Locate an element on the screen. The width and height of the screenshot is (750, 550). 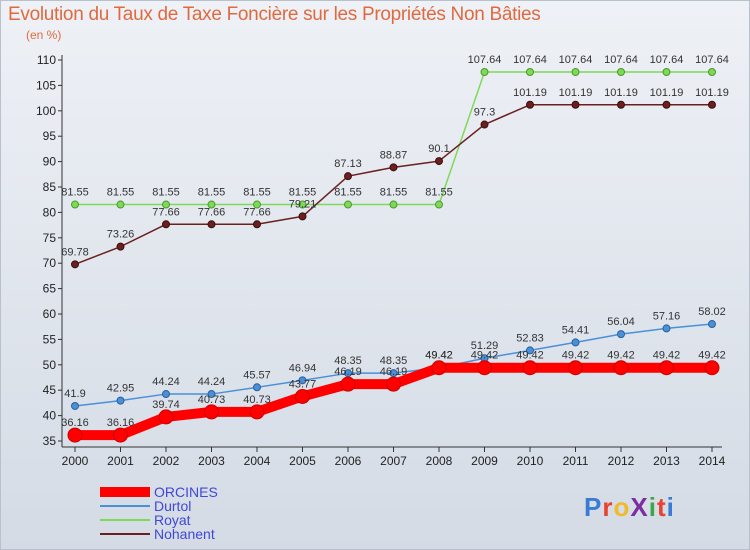
y-tick-label: 75 is located at coordinates (50, 238).